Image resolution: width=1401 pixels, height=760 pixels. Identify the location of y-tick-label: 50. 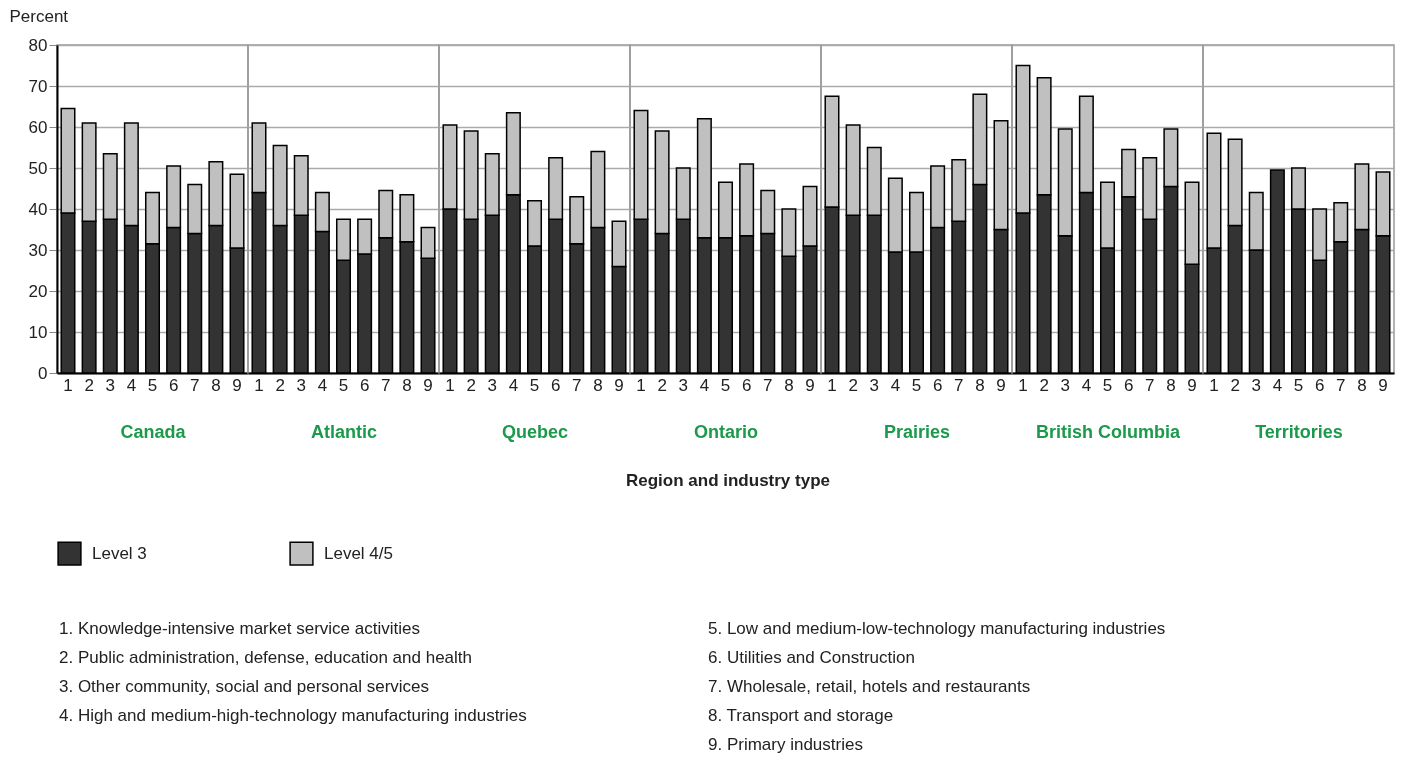
(38, 168).